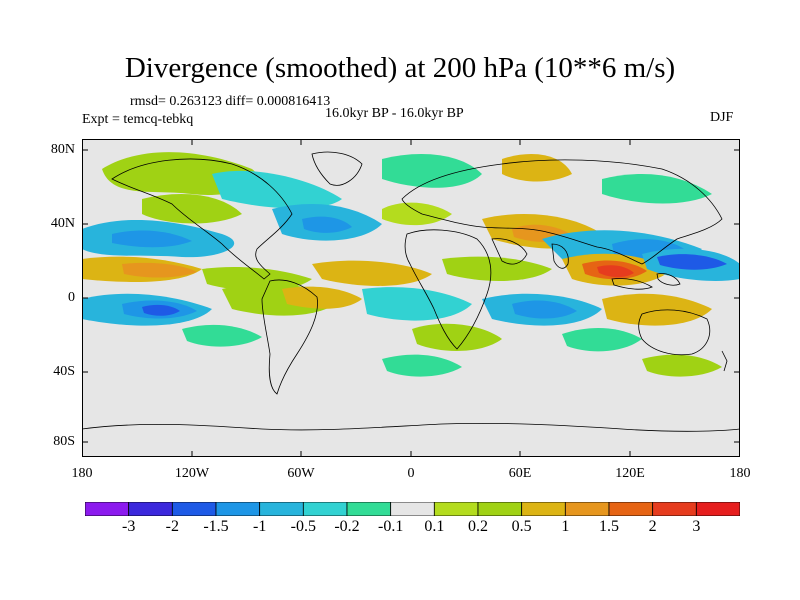  I want to click on colorbar-label: -1.5, so click(216, 526).